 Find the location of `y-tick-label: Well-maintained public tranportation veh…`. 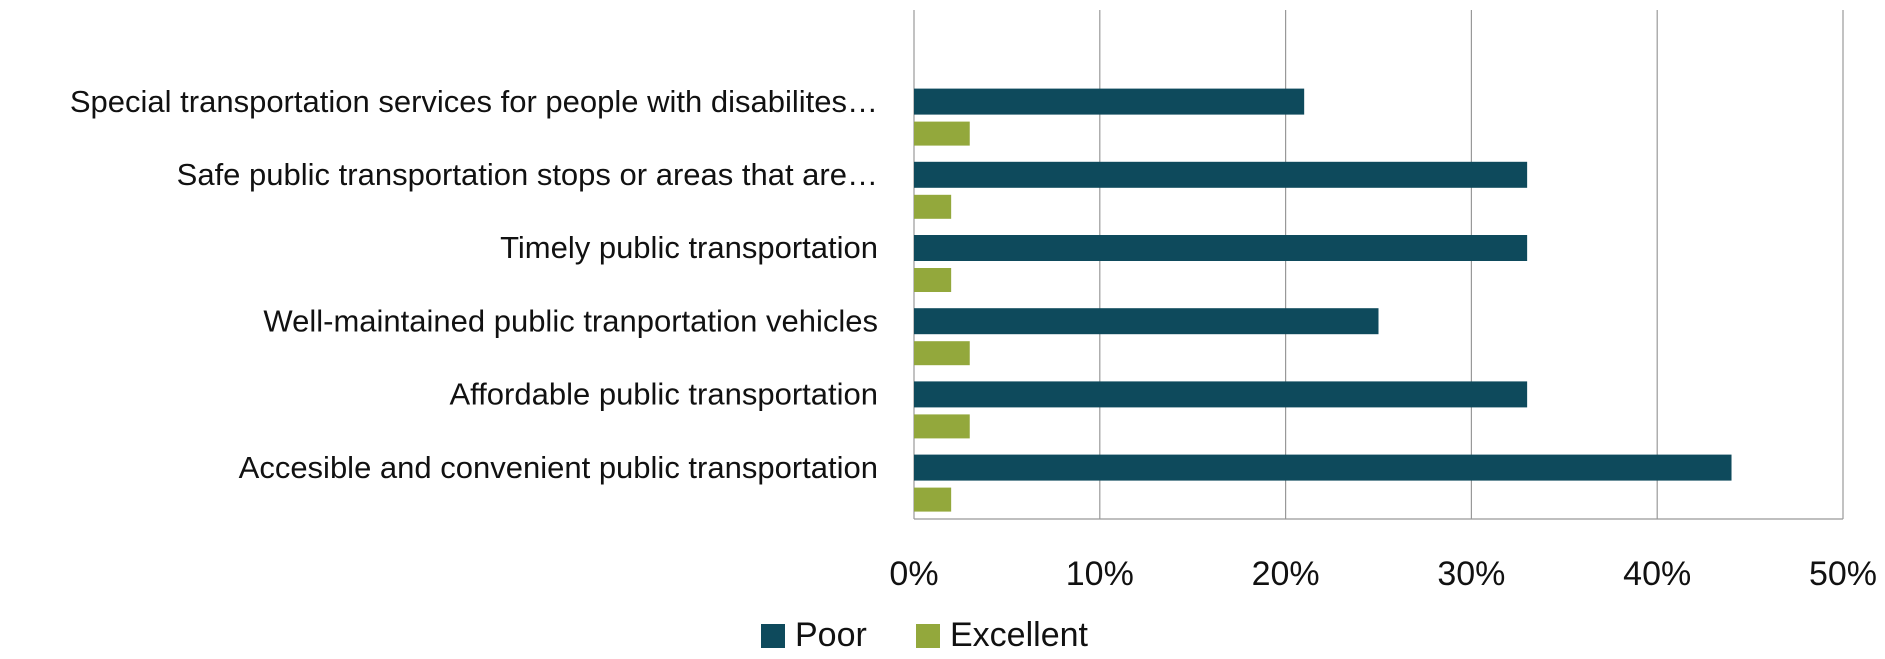

y-tick-label: Well-maintained public tranportation veh… is located at coordinates (570, 320).